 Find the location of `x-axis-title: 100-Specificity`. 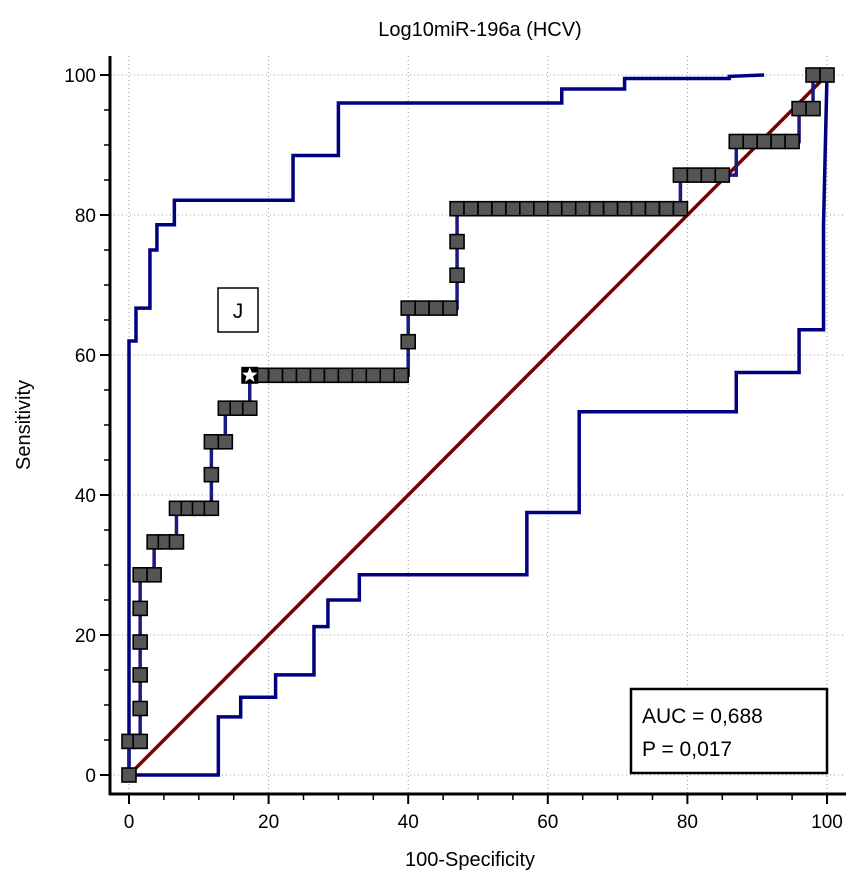

x-axis-title: 100-Specificity is located at coordinates (470, 860).